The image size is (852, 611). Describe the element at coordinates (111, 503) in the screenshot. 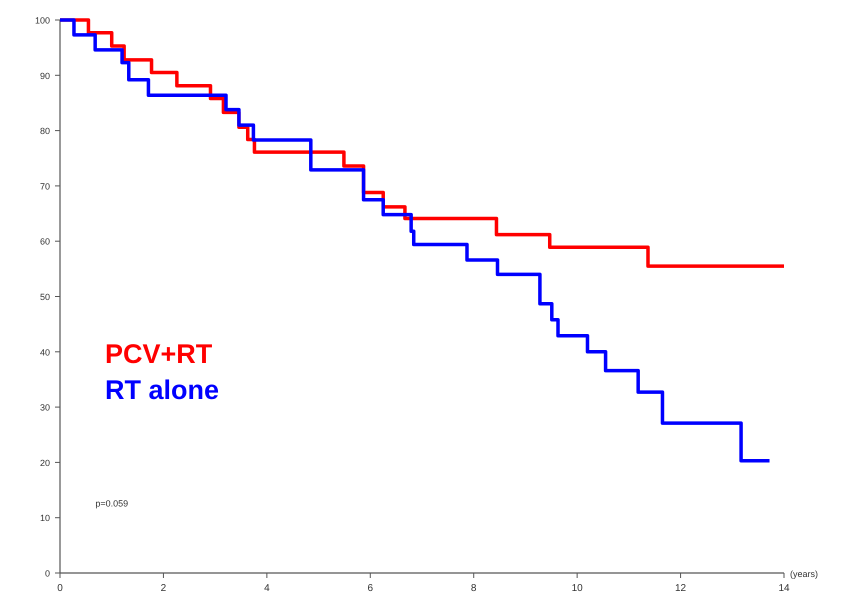

I see `annotation: p=0.059` at that location.